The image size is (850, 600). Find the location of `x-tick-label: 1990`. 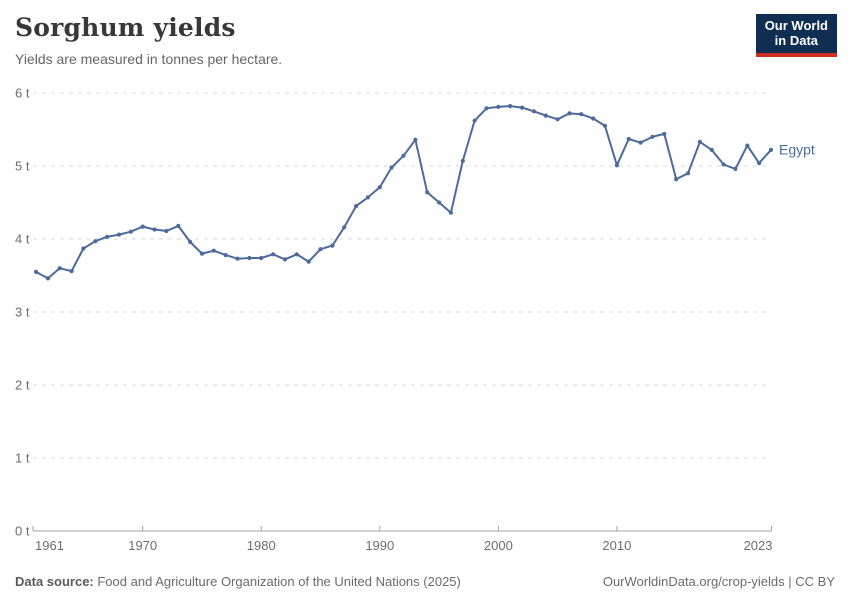

x-tick-label: 1990 is located at coordinates (379, 545).